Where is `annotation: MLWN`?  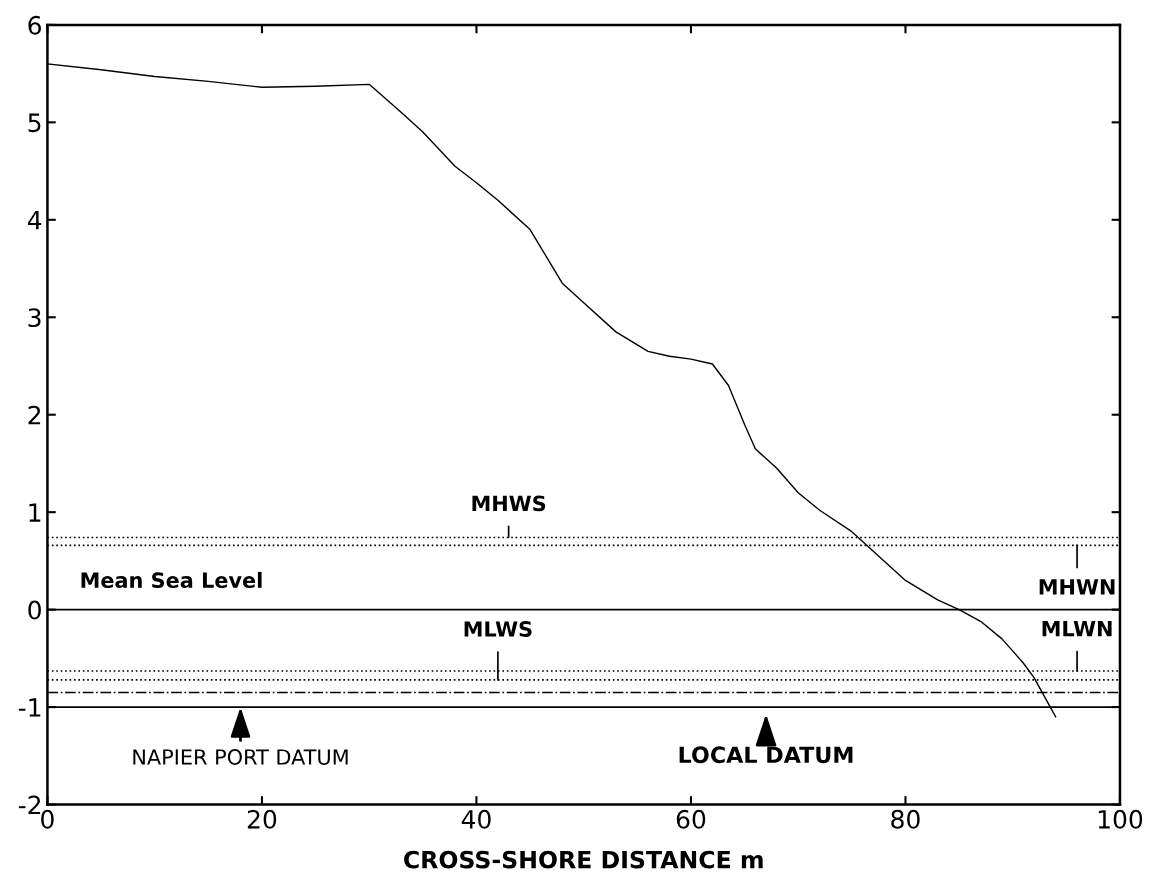 annotation: MLWN is located at coordinates (1077, 628).